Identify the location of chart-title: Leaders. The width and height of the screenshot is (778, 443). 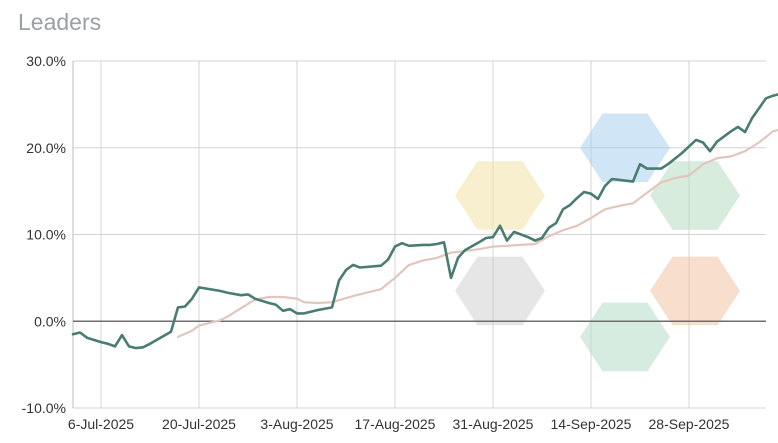
(60, 22).